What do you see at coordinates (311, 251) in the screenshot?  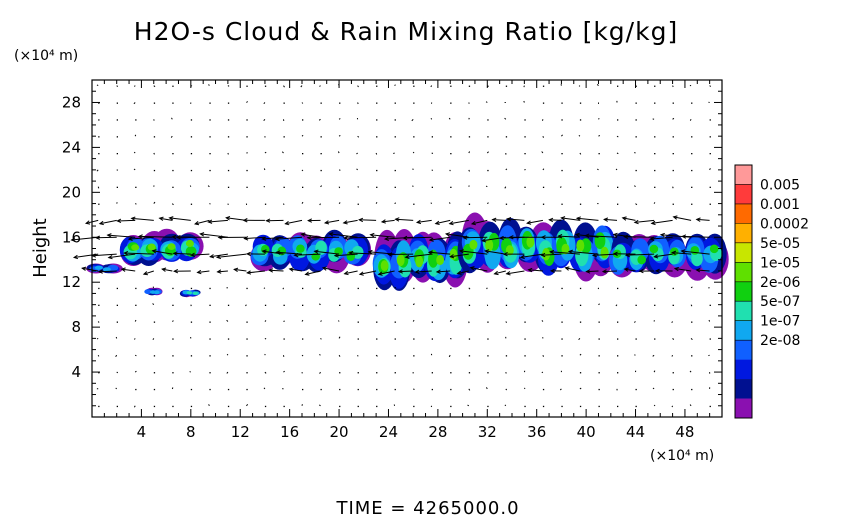 I see `cloud-region` at bounding box center [311, 251].